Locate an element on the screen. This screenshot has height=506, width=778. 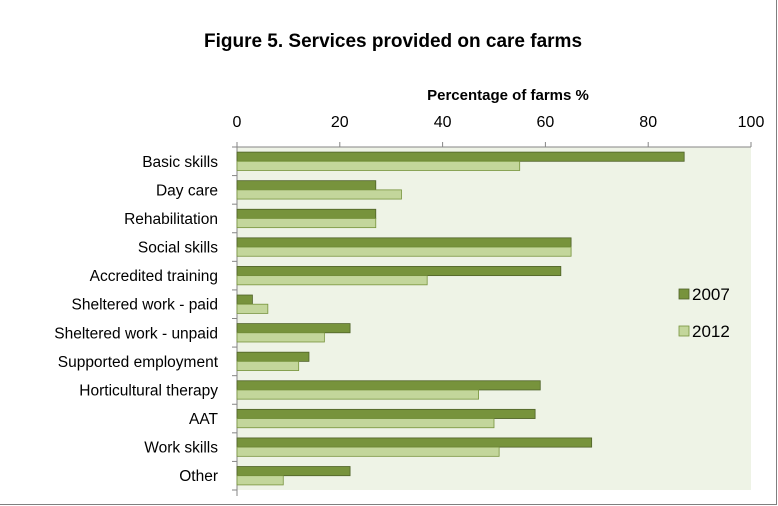
category-label: Basic skills is located at coordinates (180, 162).